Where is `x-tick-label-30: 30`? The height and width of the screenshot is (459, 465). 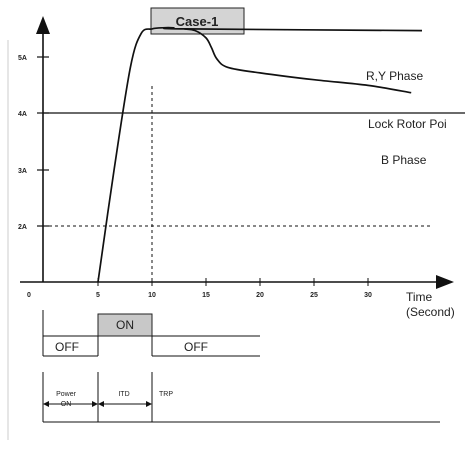
x-tick-label-30: 30 is located at coordinates (368, 295).